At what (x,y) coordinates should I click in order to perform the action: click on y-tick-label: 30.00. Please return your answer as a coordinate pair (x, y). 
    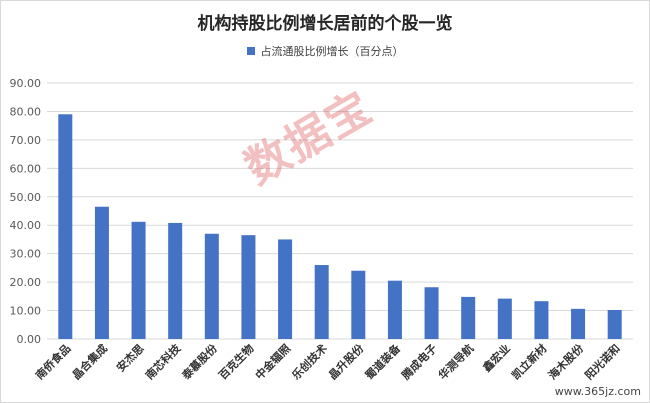
    Looking at the image, I should click on (26, 254).